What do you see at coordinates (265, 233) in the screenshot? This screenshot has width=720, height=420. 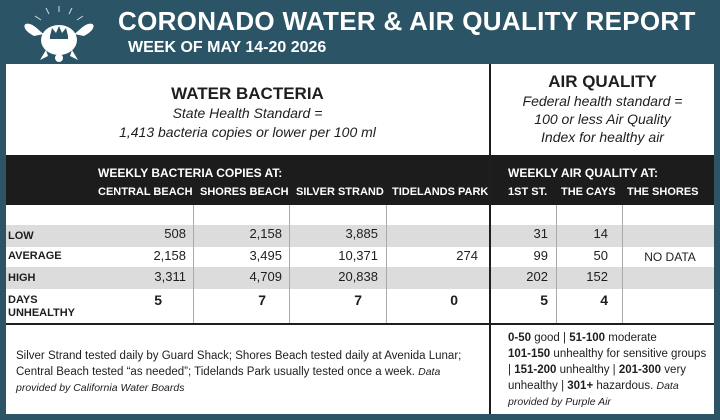 I see `shores-beach-low: 2,158` at bounding box center [265, 233].